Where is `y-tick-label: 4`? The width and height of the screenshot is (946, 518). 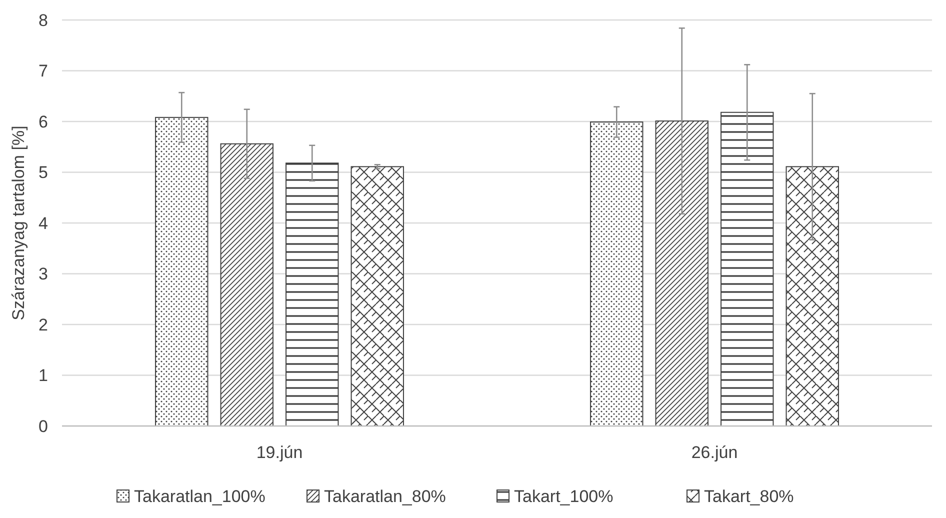 y-tick-label: 4 is located at coordinates (43, 223).